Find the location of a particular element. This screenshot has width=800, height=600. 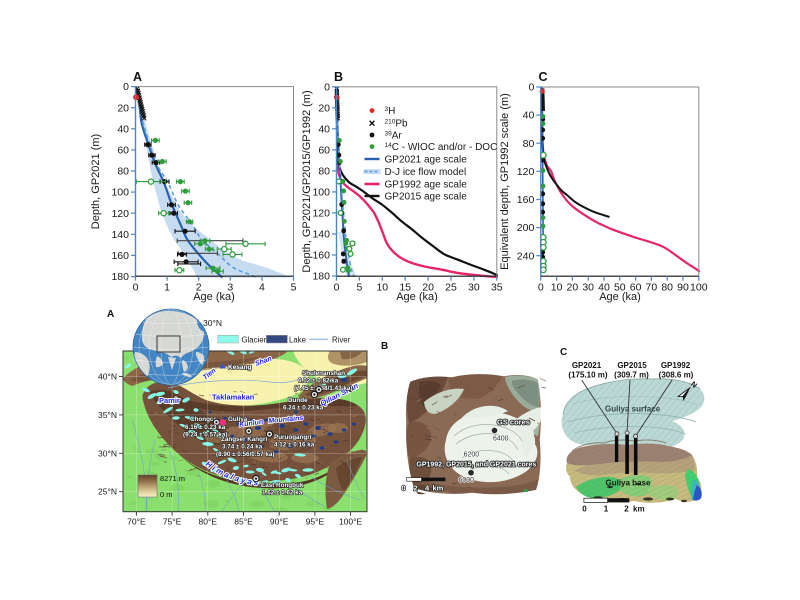

svg-text: 35°N is located at coordinates (107, 415).